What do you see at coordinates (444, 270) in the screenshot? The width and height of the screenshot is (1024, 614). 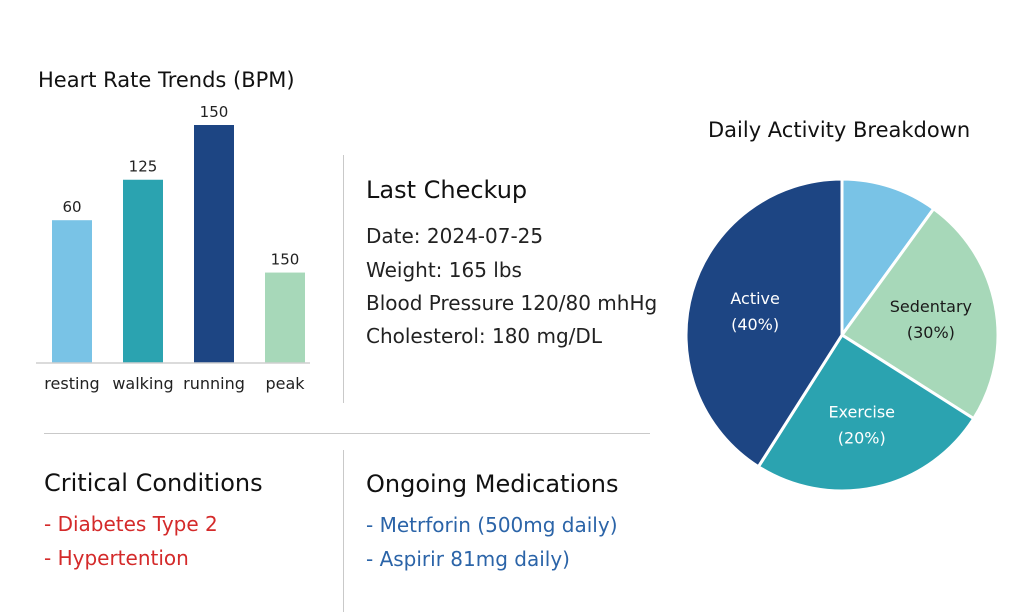 I see `checkup-weight: Weight: 165 lbs` at bounding box center [444, 270].